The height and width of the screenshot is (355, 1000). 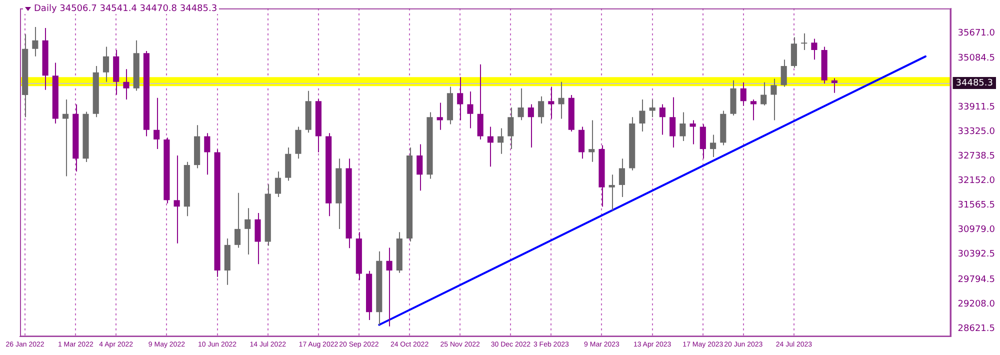 I want to click on y-tick-label: 32738.5, so click(x=976, y=156).